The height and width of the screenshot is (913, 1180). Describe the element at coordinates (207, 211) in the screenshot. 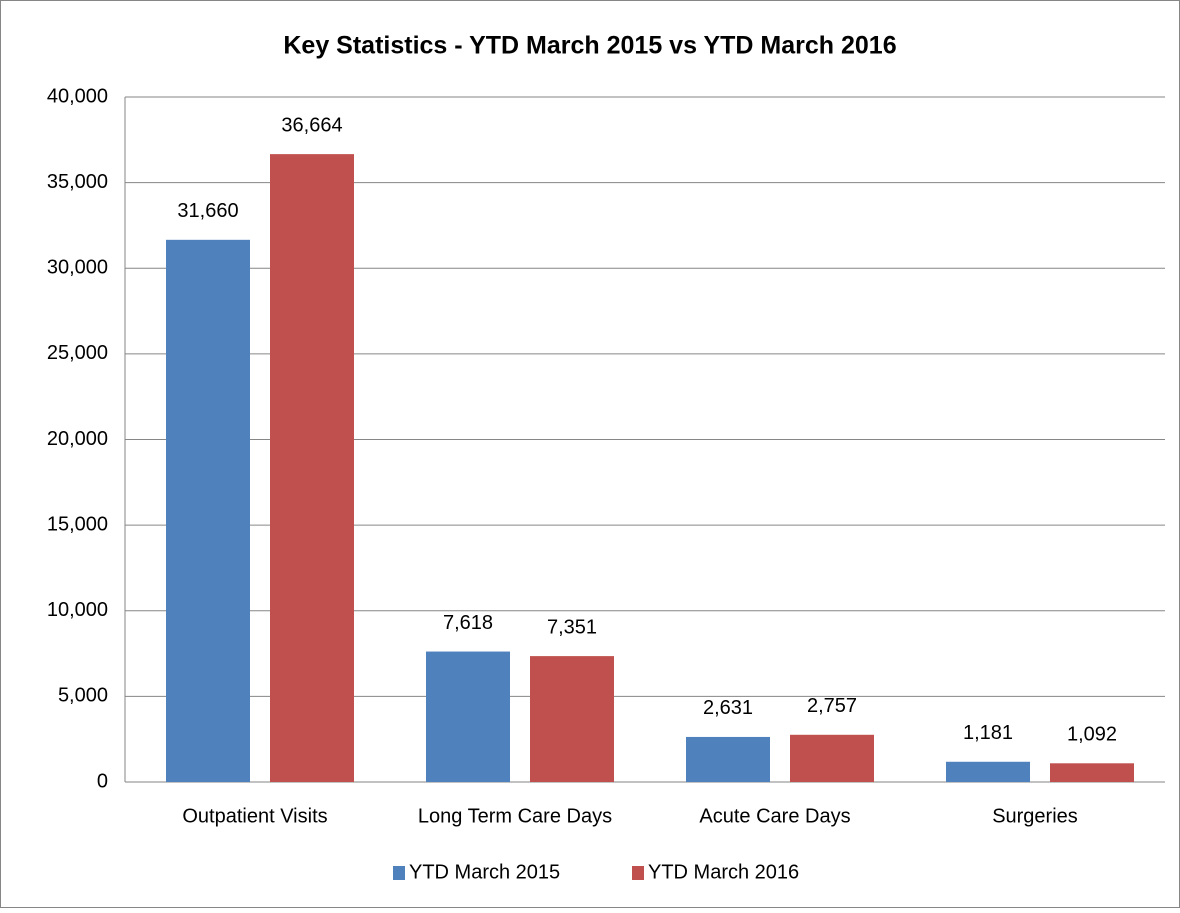

I see `data-label: 31,660` at that location.